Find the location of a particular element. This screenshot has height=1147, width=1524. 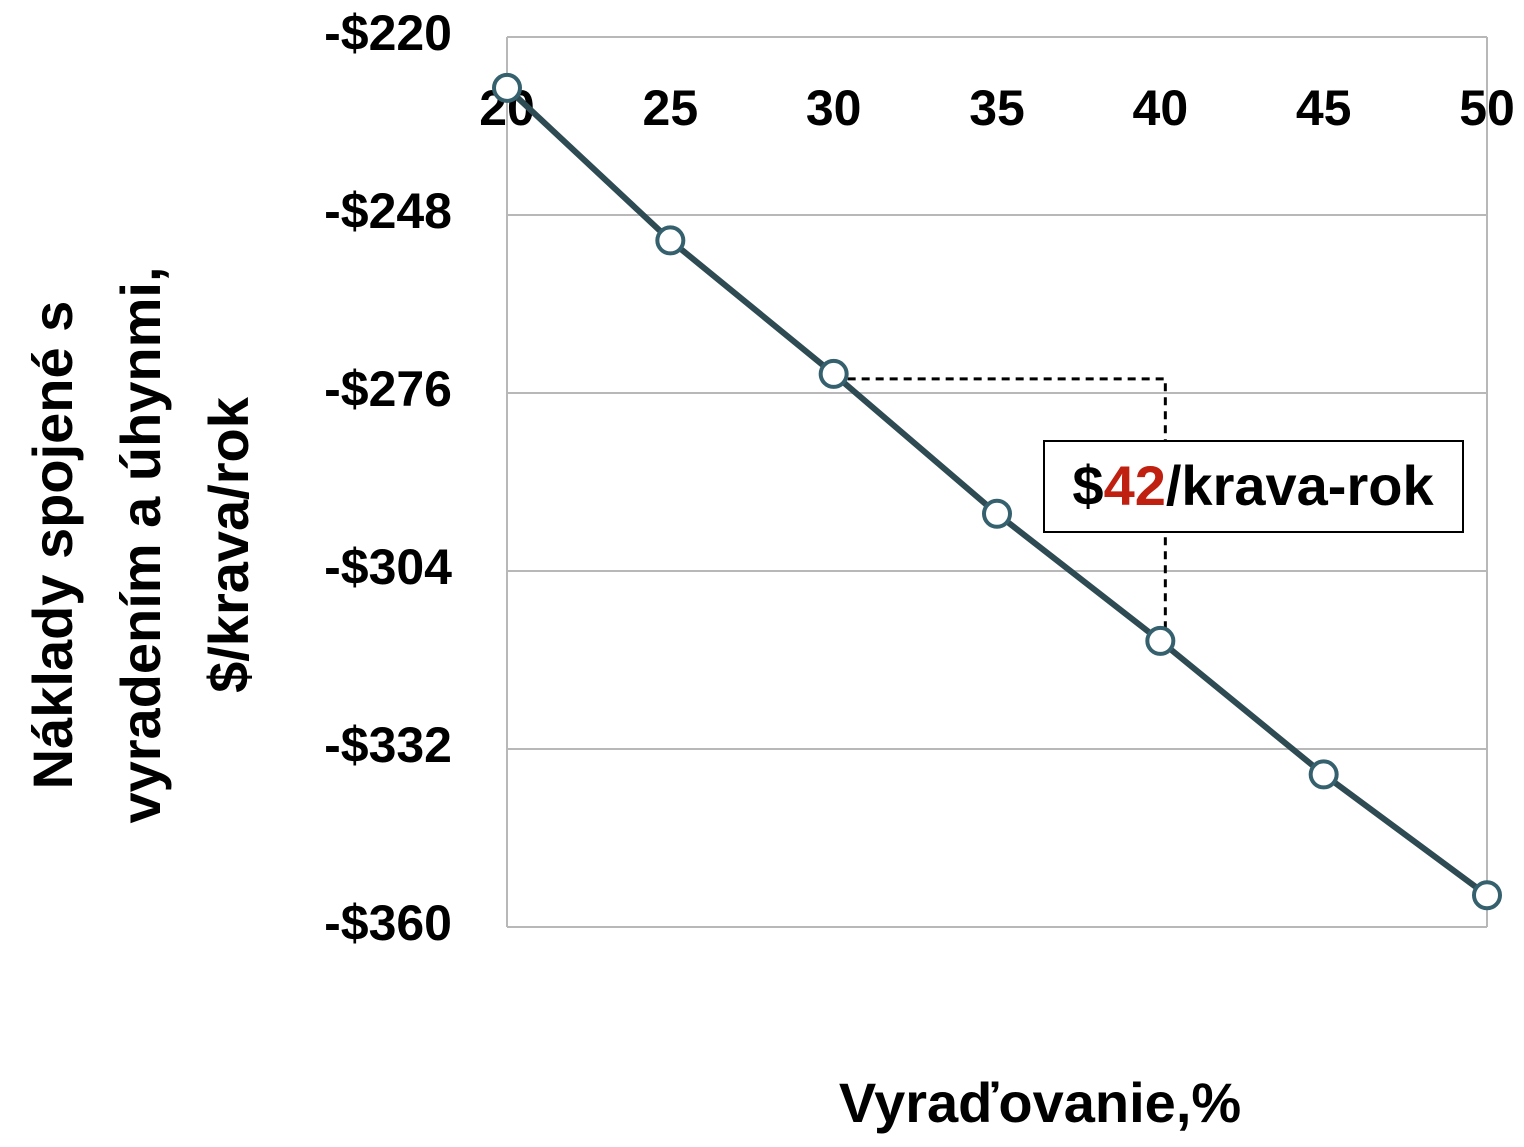

guide-line is located at coordinates (1000, 509).